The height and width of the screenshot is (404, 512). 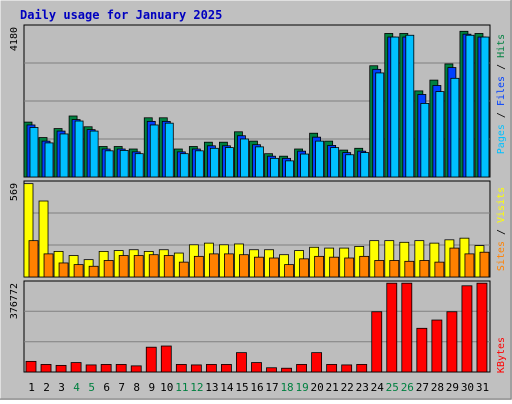 I want to click on x-tick-label-day-28: 28, so click(x=437, y=387).